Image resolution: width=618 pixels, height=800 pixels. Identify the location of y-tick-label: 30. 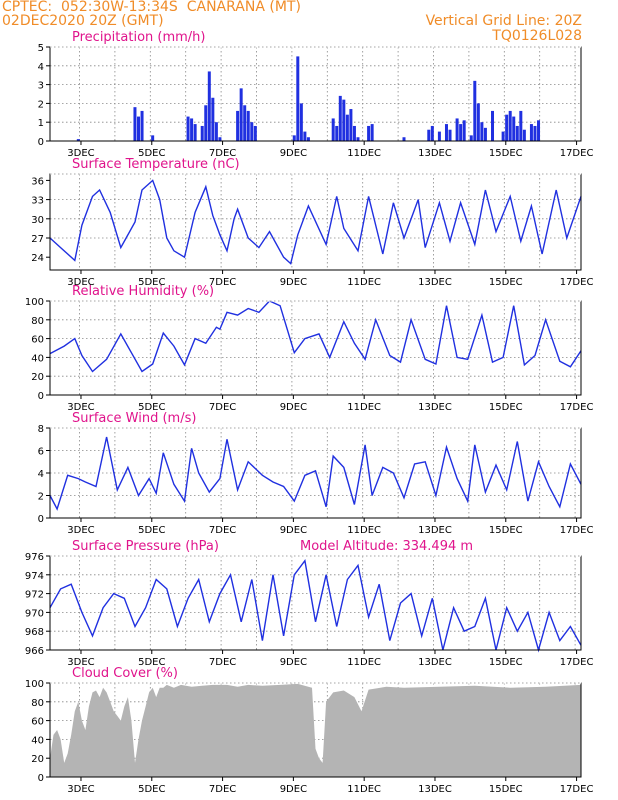
(37, 220).